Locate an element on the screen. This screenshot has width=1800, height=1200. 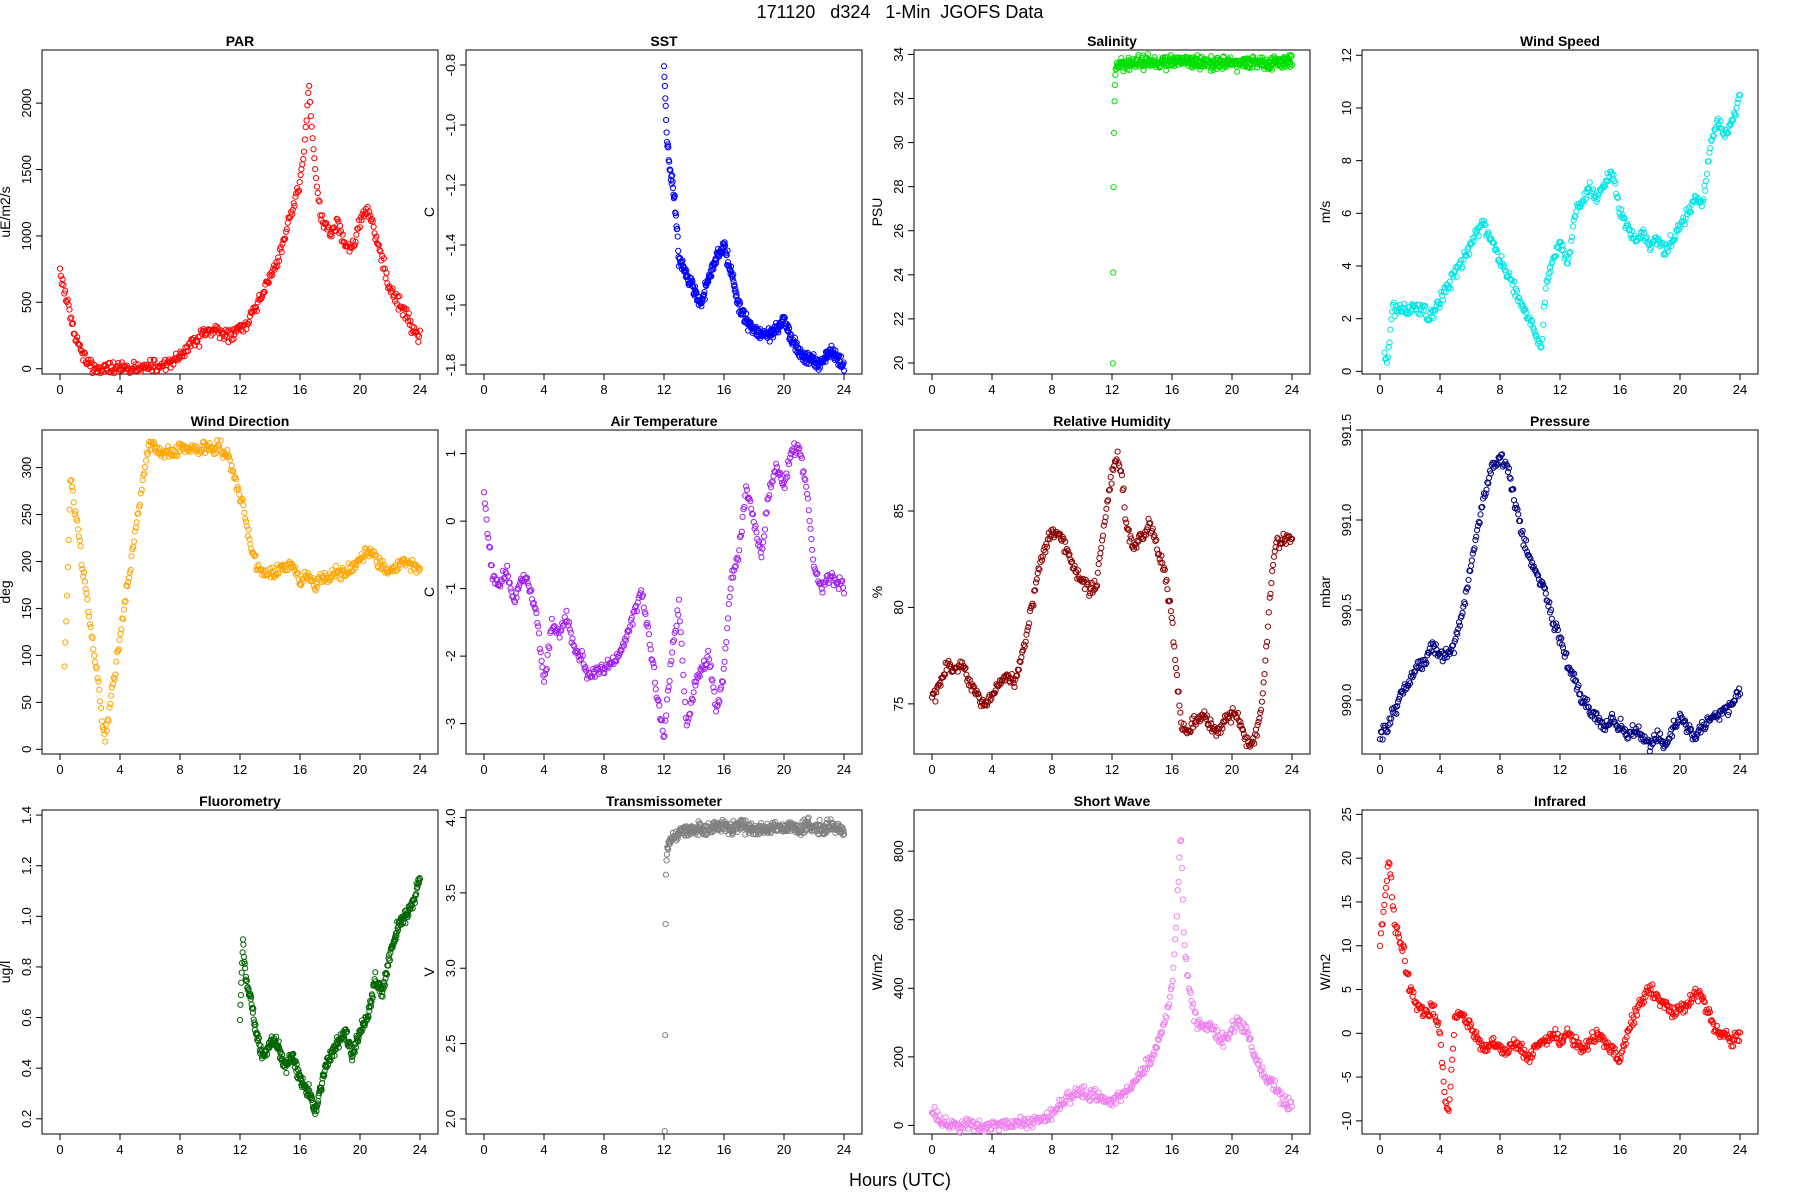
y-tick-label: 20 is located at coordinates (1346, 858).